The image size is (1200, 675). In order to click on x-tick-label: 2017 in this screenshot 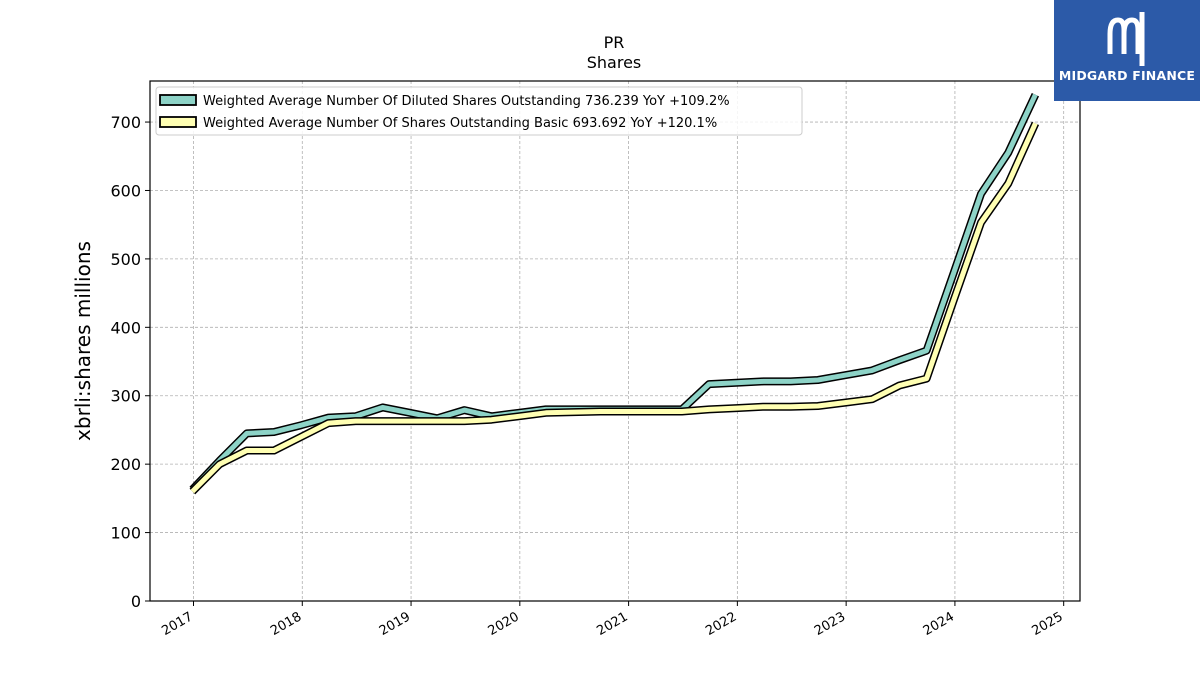, I will do `click(177, 624)`.